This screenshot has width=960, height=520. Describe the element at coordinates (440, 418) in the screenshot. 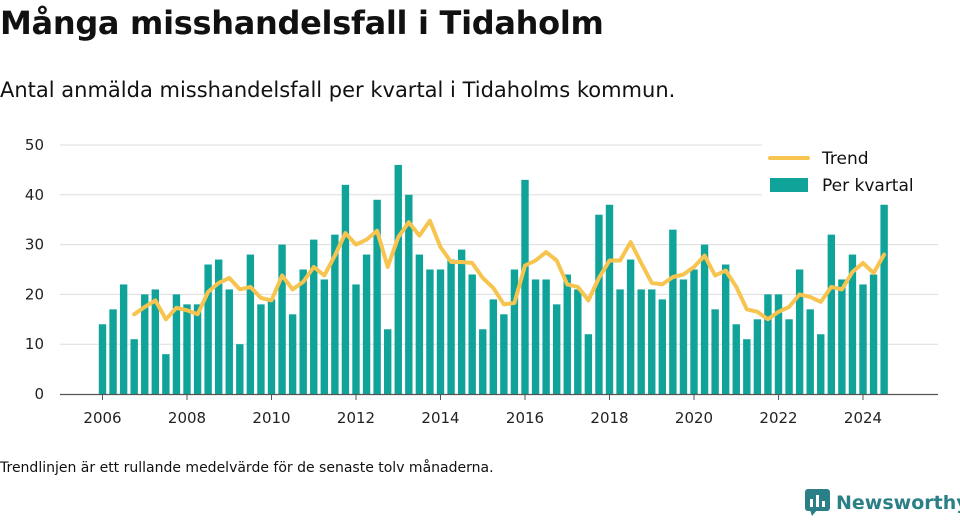

I see `x-tick-label: 2014` at that location.